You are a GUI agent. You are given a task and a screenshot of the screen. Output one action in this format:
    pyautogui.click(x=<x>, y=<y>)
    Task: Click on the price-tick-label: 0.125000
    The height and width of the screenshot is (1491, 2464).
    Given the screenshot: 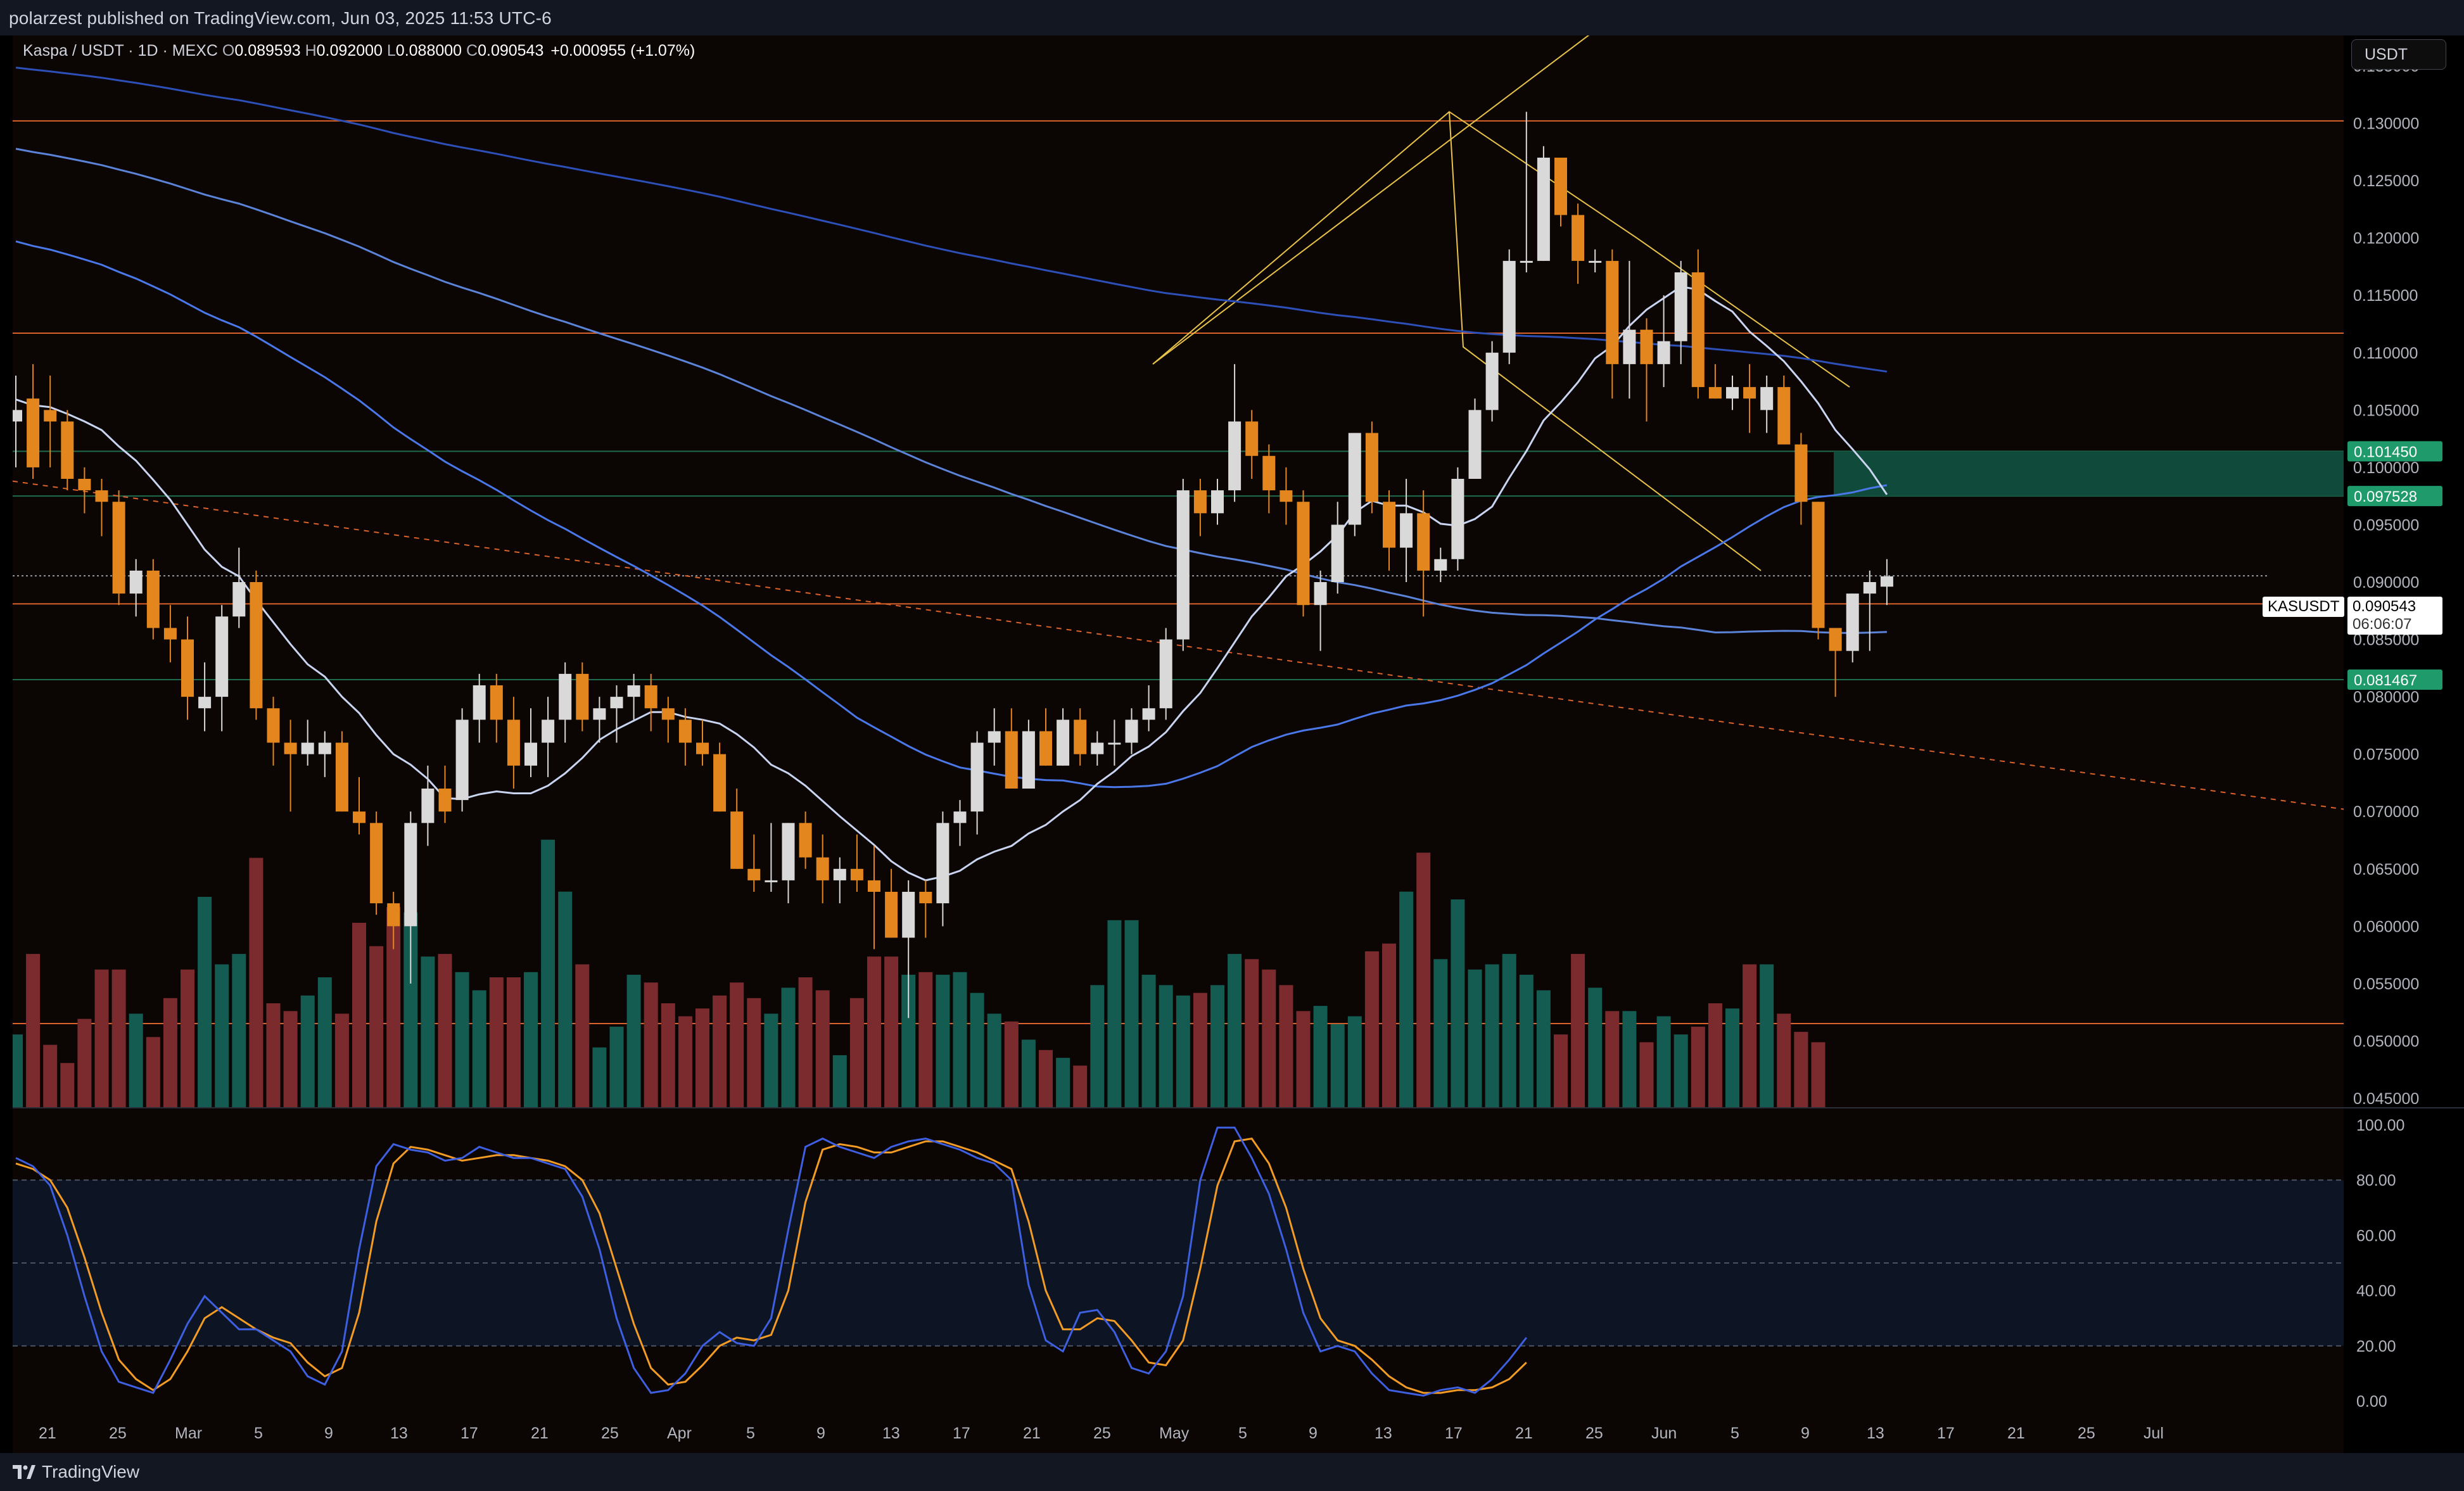 What is the action you would take?
    pyautogui.click(x=2386, y=181)
    